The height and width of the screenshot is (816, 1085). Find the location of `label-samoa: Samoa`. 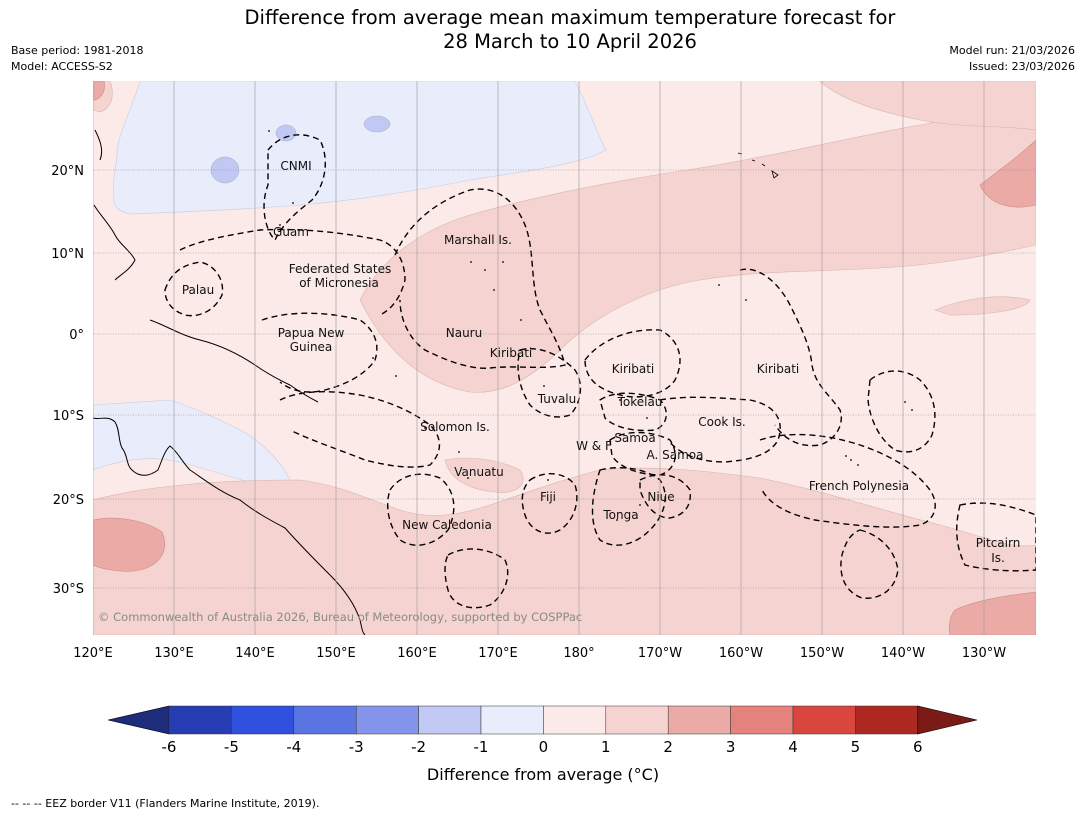

label-samoa: Samoa is located at coordinates (634, 438).